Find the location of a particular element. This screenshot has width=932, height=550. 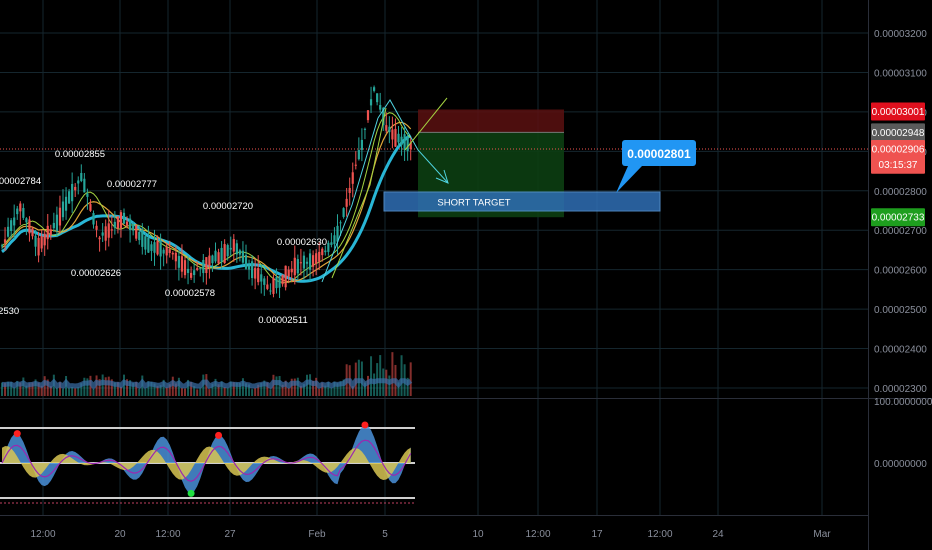

x-tick-label: 24 is located at coordinates (718, 534).